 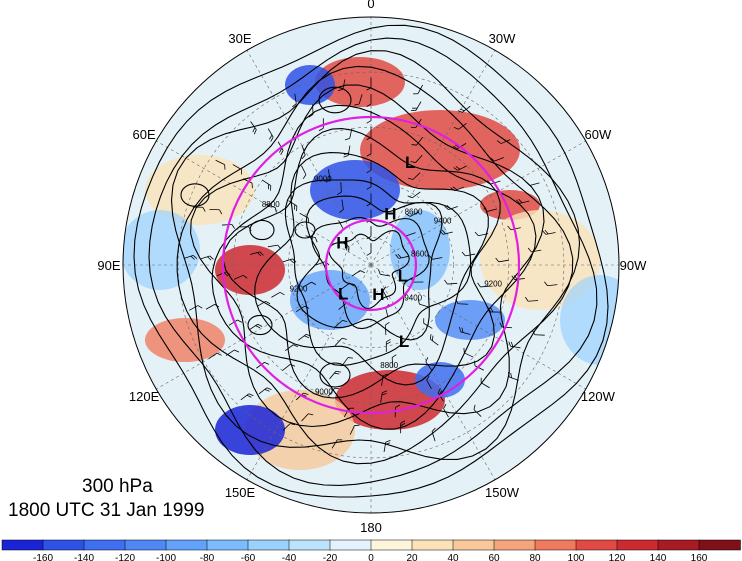 I want to click on colorbar-tick-label: 60, so click(x=494, y=557).